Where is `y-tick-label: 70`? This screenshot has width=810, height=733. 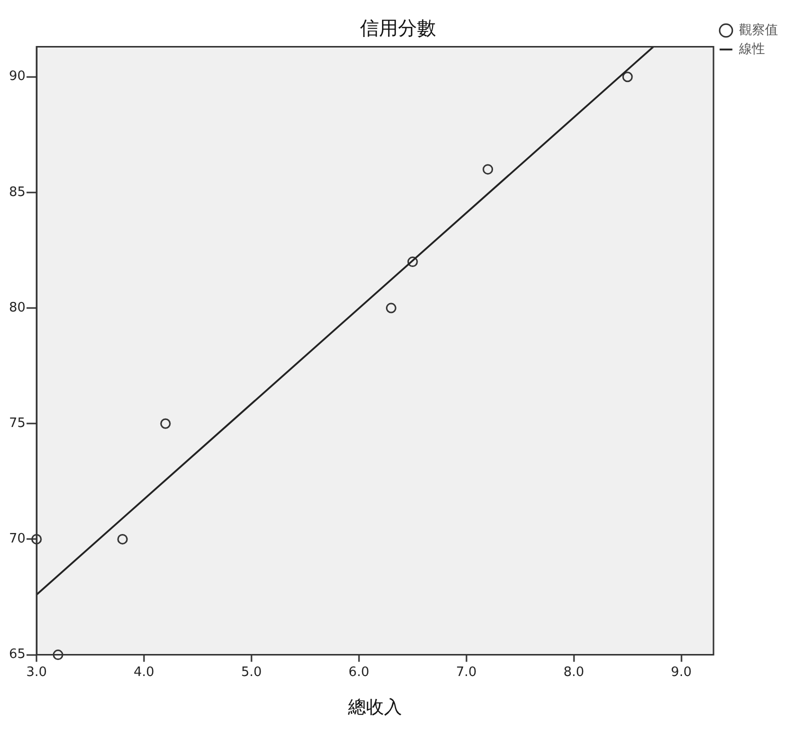 y-tick-label: 70 is located at coordinates (17, 539).